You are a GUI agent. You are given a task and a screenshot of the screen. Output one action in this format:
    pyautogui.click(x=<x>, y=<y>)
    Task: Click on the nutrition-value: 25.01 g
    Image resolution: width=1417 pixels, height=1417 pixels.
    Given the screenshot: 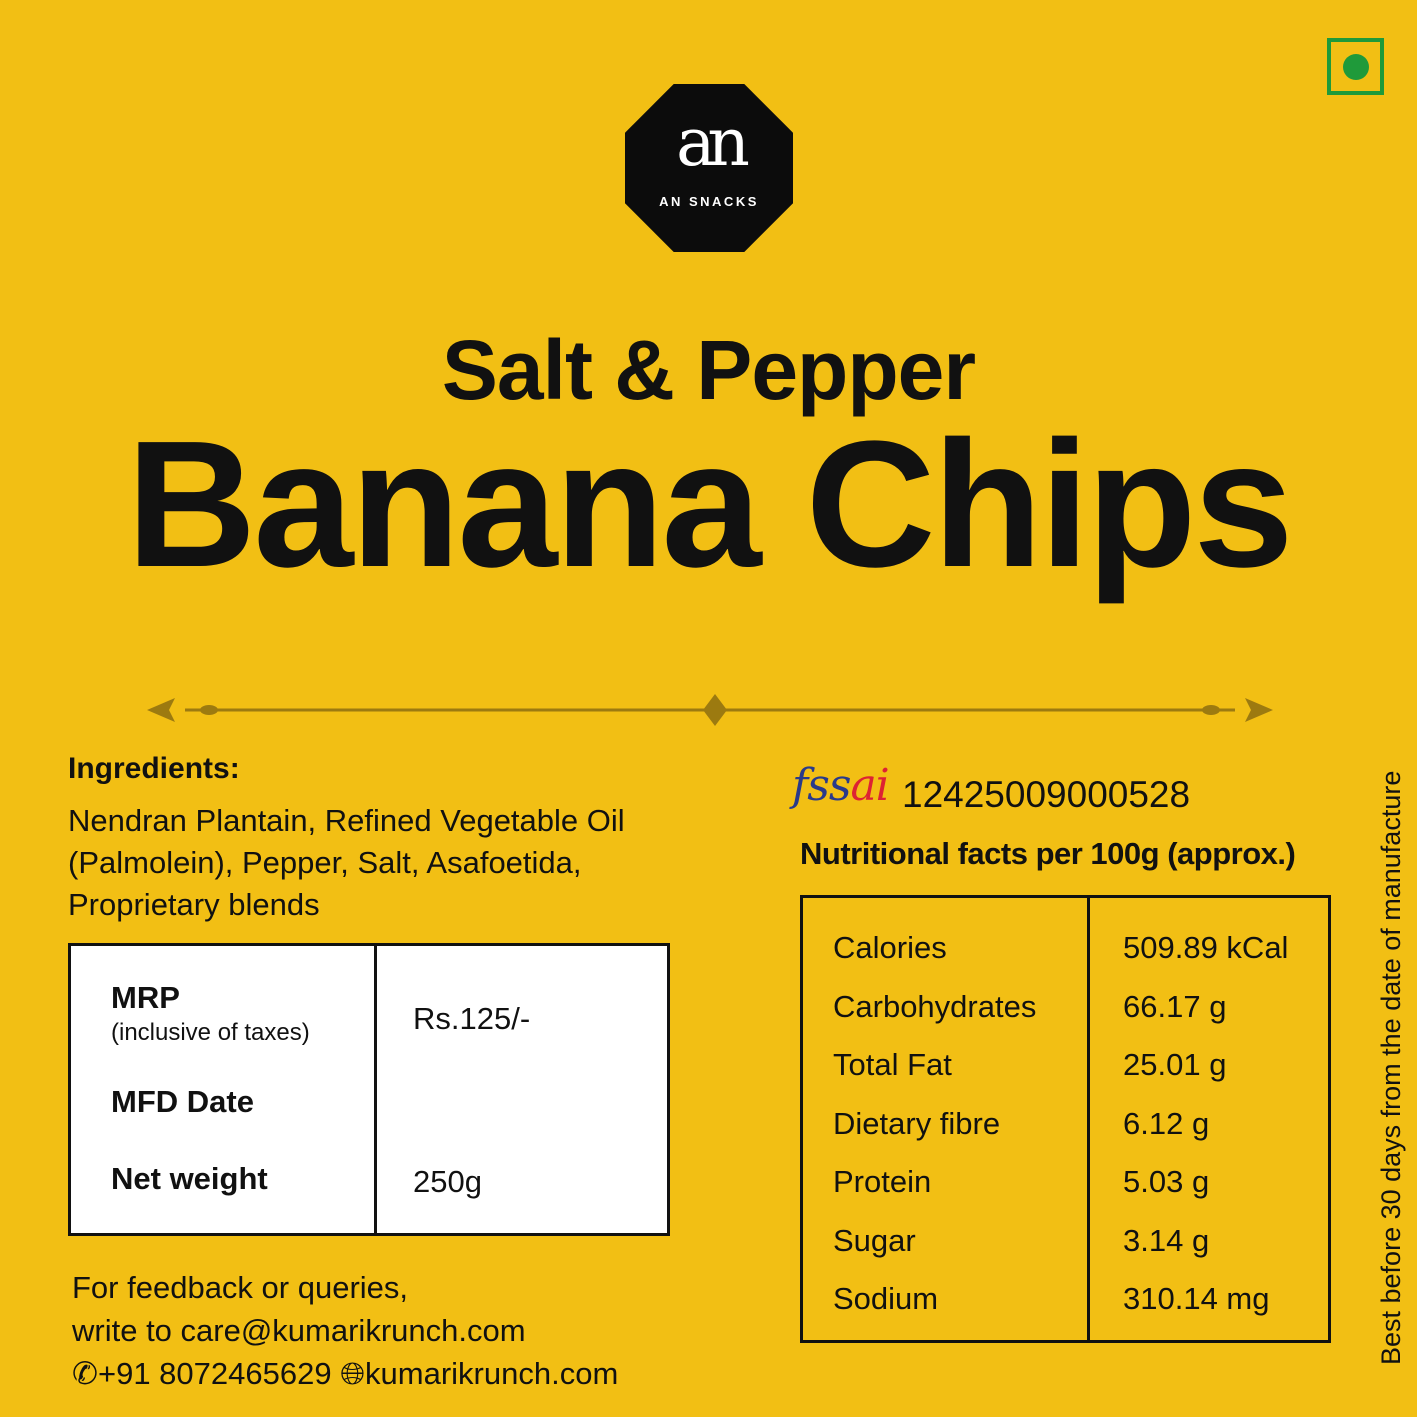 What is the action you would take?
    pyautogui.click(x=1175, y=1064)
    